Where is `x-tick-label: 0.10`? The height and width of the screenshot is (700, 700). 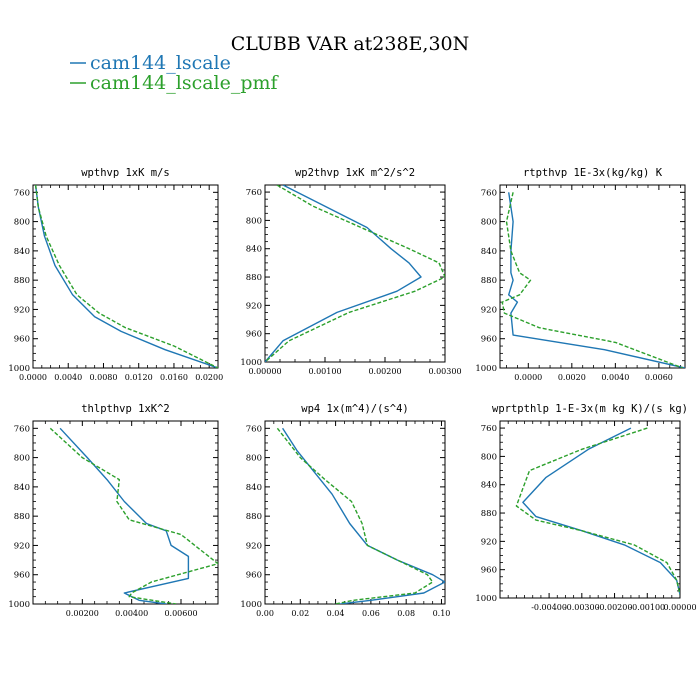 x-tick-label: 0.10 is located at coordinates (442, 613).